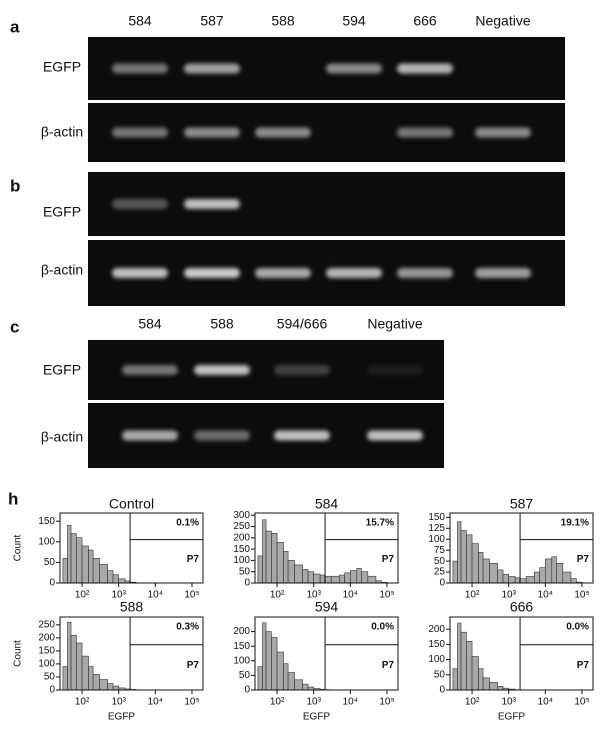 The width and height of the screenshot is (601, 745). I want to click on y-tick-label: 150, so click(46, 521).